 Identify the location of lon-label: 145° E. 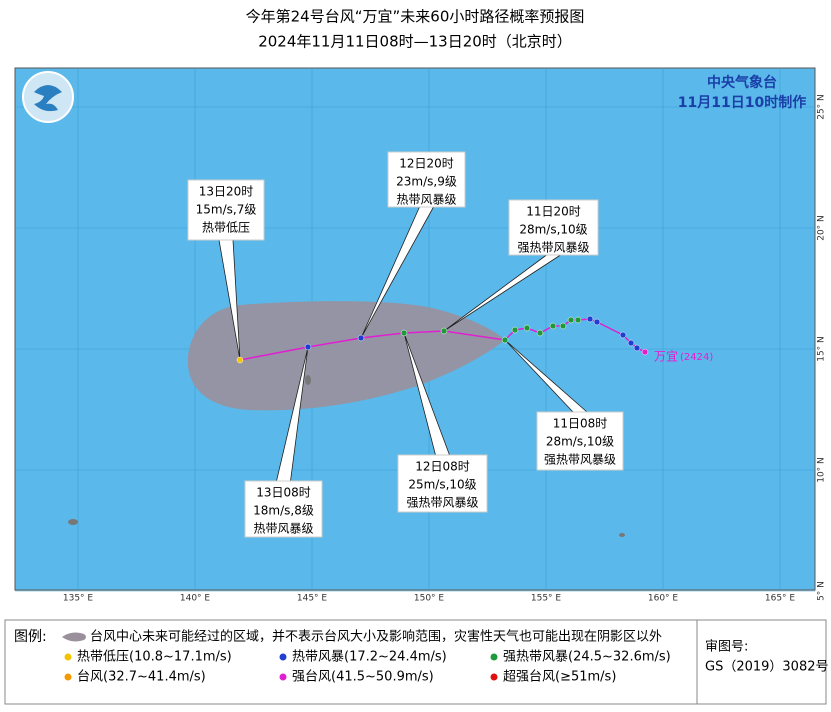
(312, 599).